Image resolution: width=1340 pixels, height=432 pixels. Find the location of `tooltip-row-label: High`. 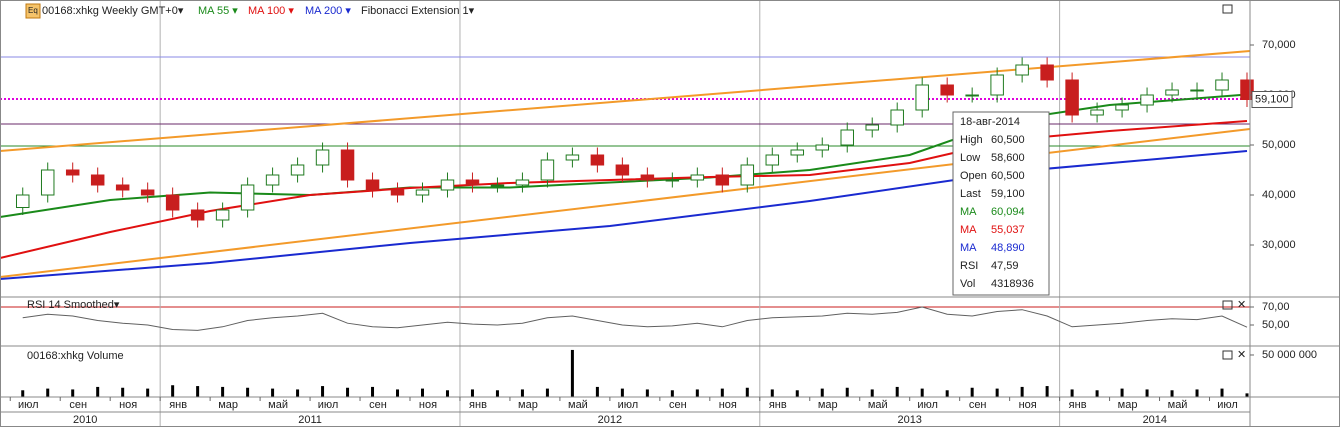

tooltip-row-label: High is located at coordinates (971, 140).